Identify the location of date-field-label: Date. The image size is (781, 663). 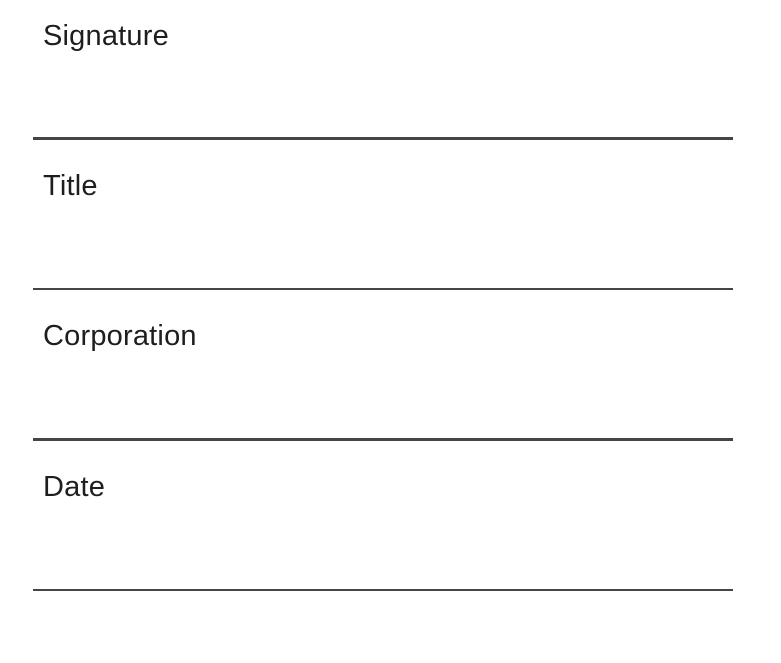
(74, 486).